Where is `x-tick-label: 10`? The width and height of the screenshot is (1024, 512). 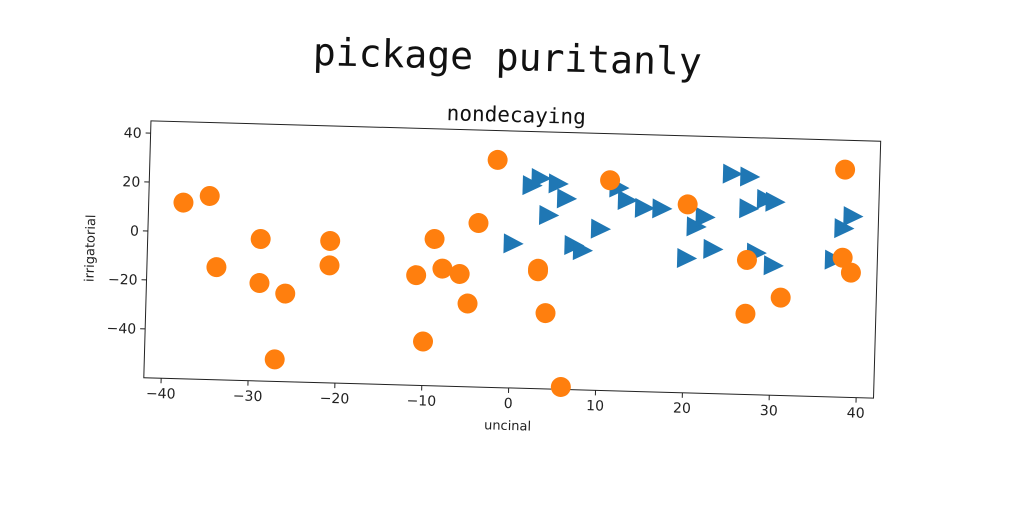 x-tick-label: 10 is located at coordinates (595, 406).